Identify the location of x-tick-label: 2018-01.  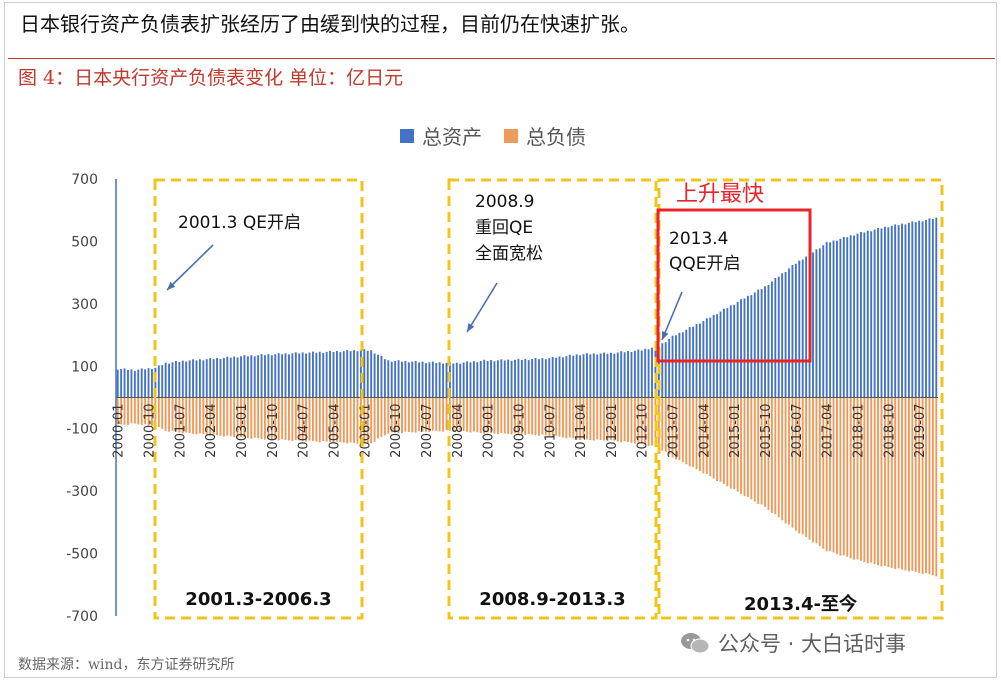
(859, 431).